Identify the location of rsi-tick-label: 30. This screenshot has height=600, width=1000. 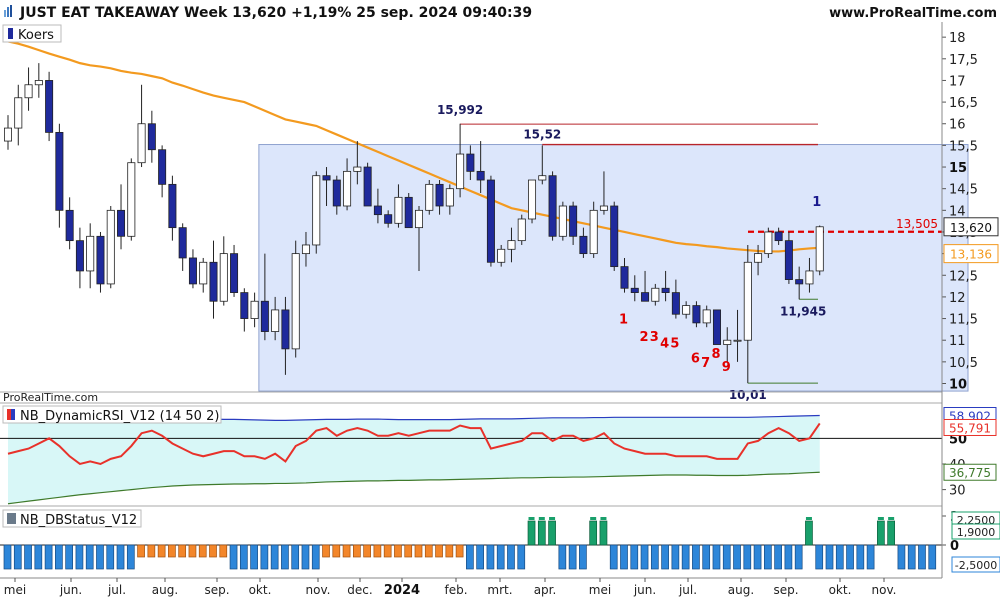
(957, 491).